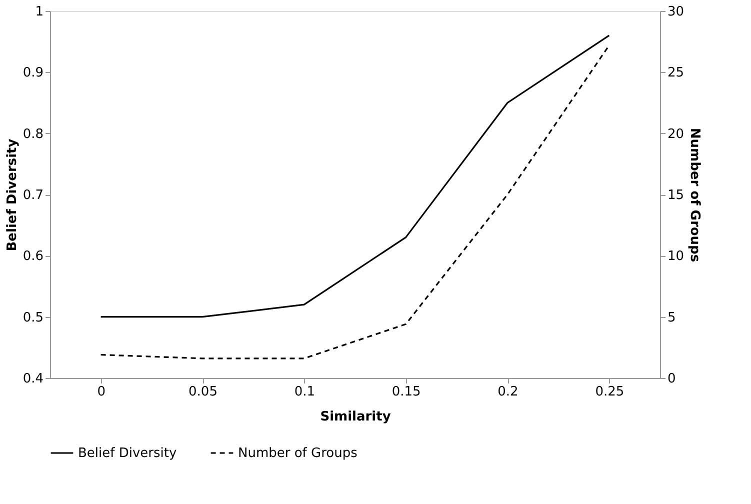 The height and width of the screenshot is (504, 751). Describe the element at coordinates (12, 195) in the screenshot. I see `y-axis-title: Belief Diversity` at that location.